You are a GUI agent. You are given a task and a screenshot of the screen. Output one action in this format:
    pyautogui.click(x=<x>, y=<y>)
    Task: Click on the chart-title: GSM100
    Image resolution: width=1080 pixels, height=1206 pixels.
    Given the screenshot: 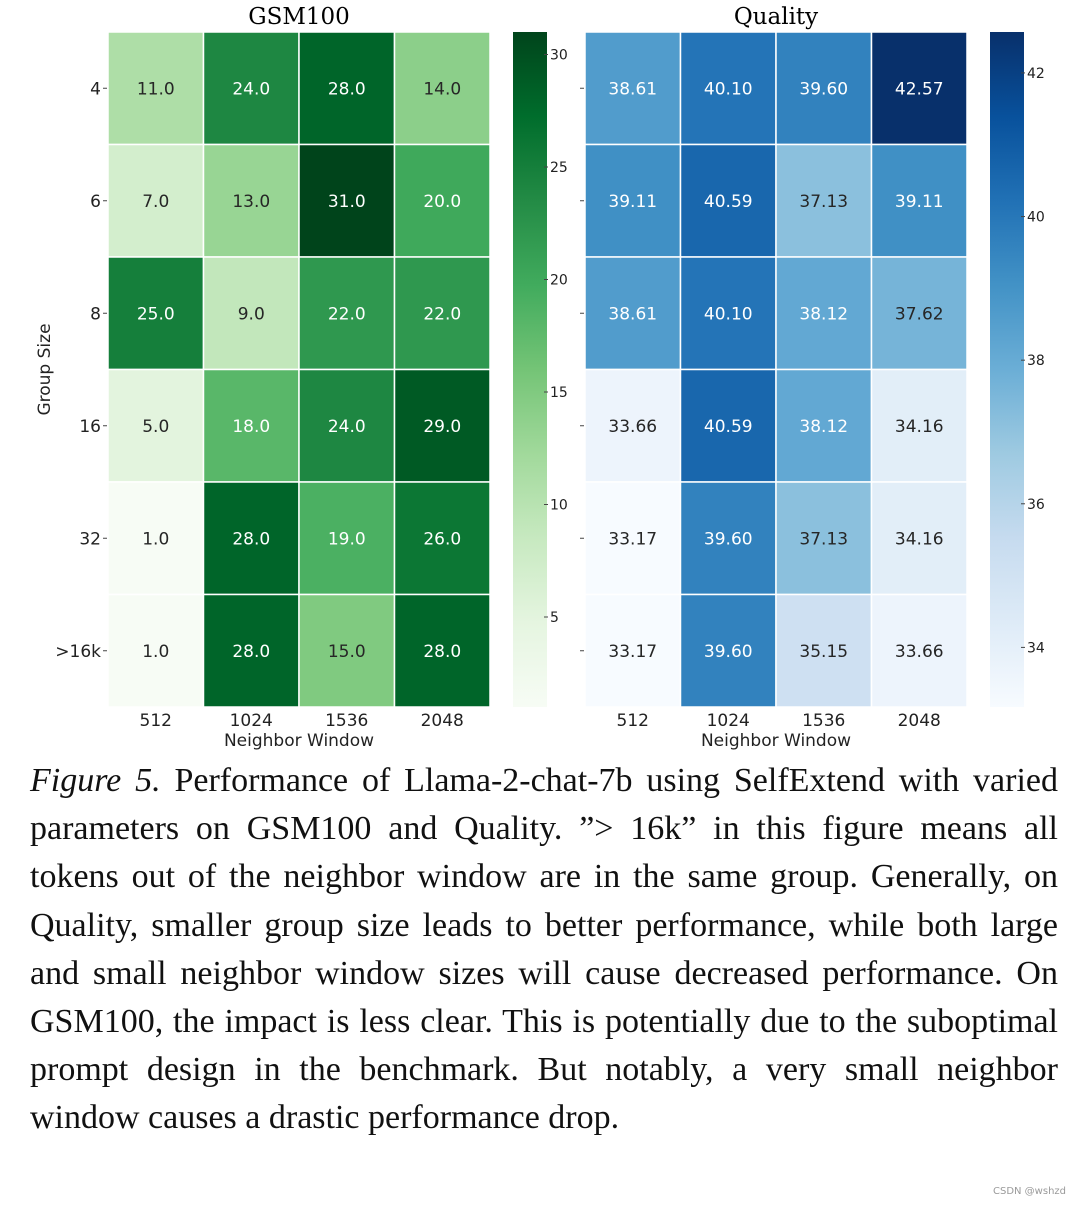 What is the action you would take?
    pyautogui.click(x=299, y=17)
    